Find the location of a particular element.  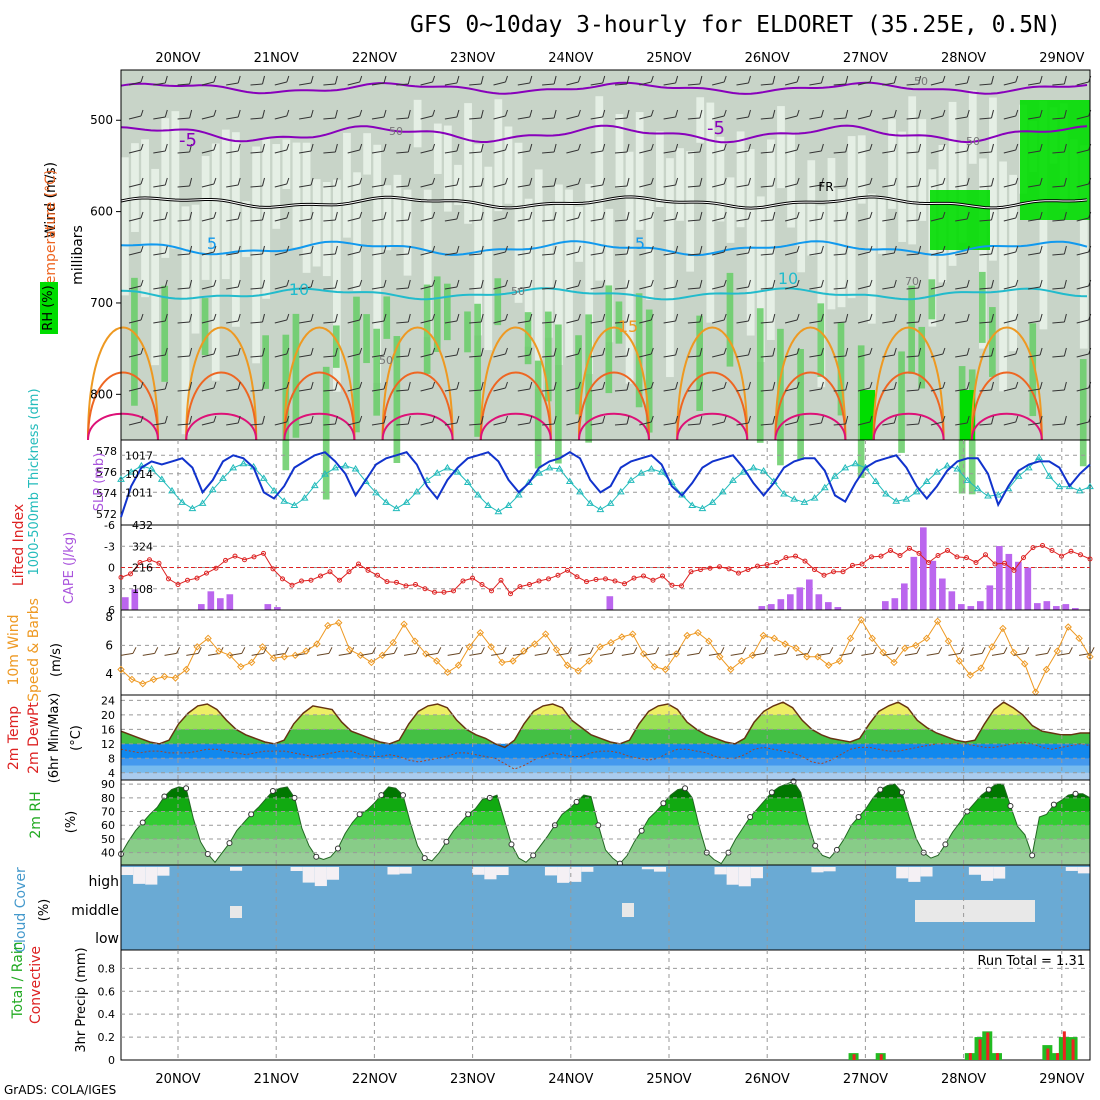

ytick-label: 0 is located at coordinates (111, 1060).